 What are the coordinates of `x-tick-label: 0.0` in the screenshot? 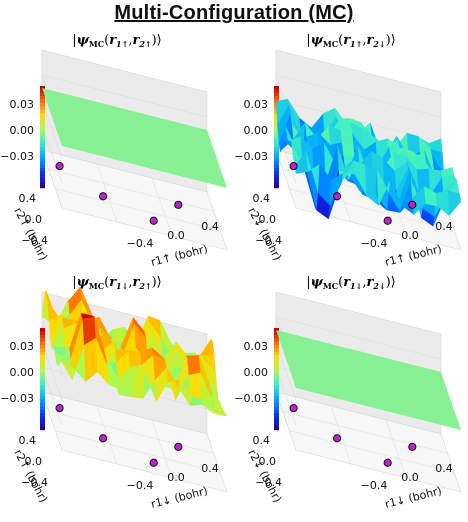 It's located at (176, 235).